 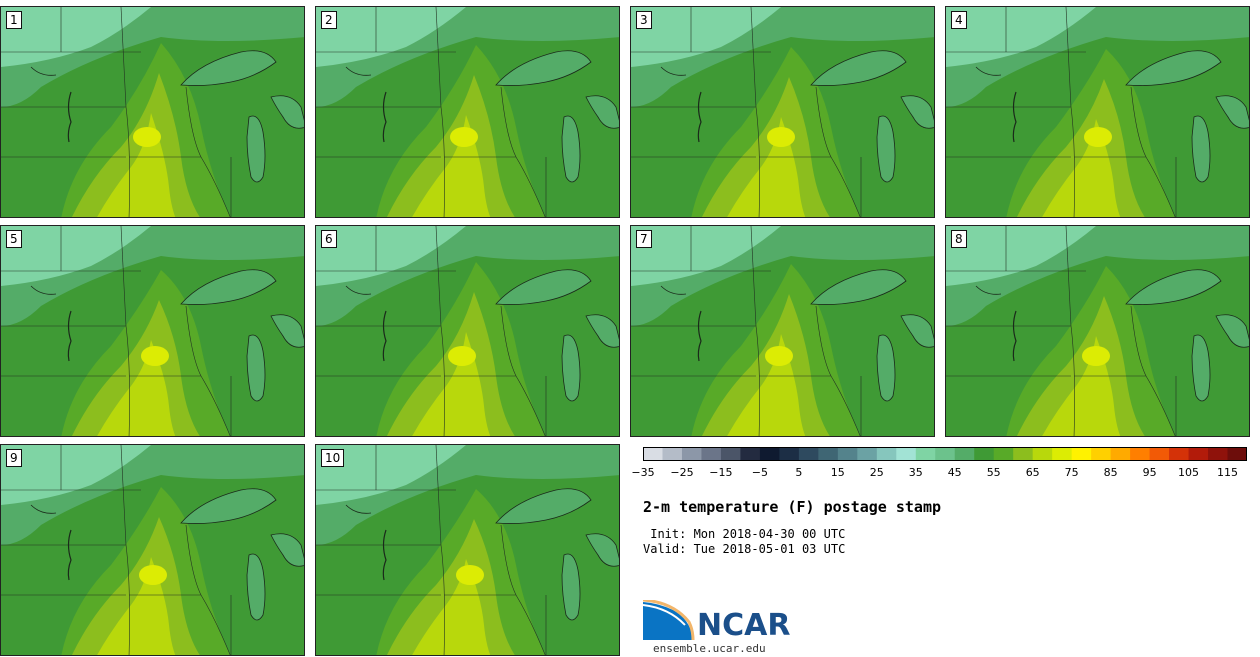 I want to click on ncar-logo-icon, so click(x=669, y=620).